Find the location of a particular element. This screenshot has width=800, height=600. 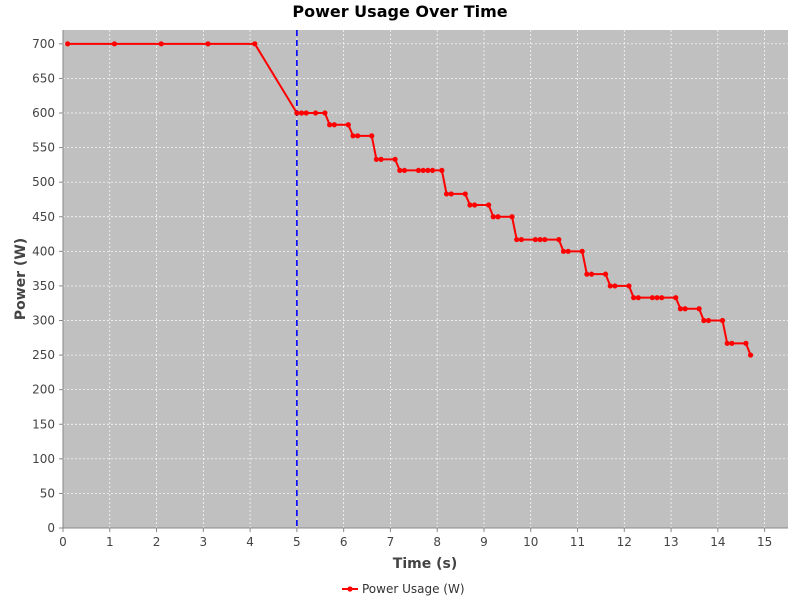

x-tick-label: 11 is located at coordinates (577, 542).